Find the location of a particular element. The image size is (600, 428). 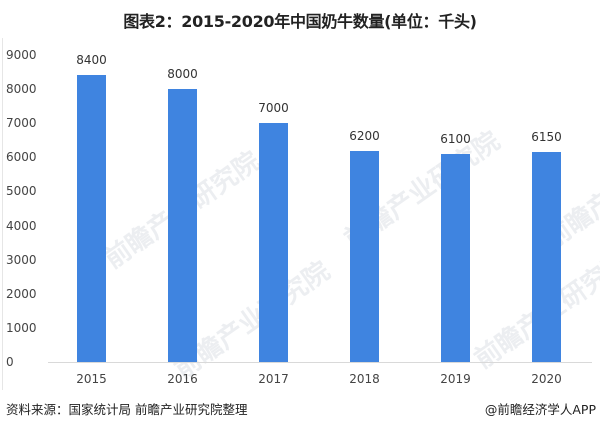

data-label: 7000 is located at coordinates (273, 108).